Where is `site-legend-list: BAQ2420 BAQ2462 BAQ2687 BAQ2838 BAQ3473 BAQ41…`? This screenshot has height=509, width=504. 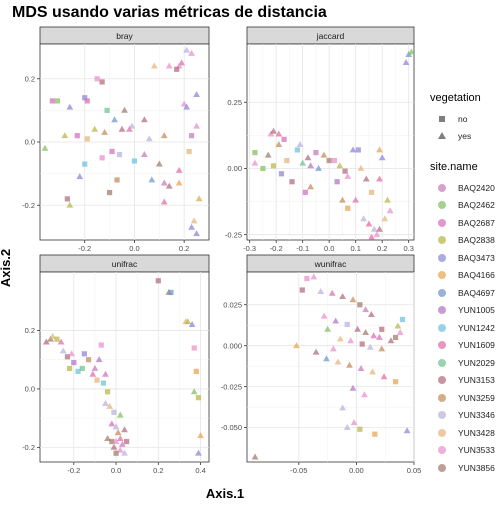
site-legend-list: BAQ2420 BAQ2462 BAQ2687 BAQ2838 BAQ3473 BAQ41… is located at coordinates (467, 328).